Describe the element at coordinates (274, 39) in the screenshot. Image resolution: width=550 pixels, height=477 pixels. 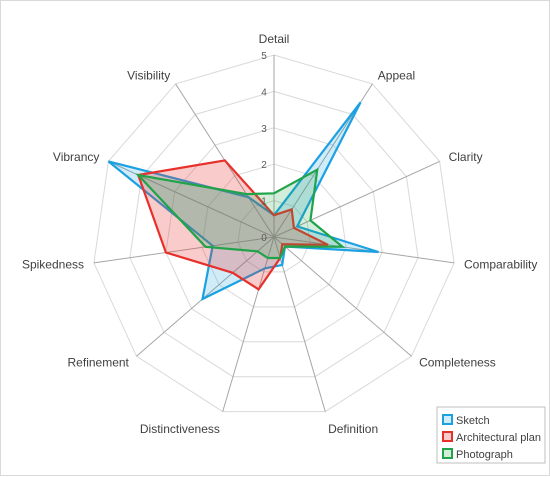
I see `axis-label-detail: Detail` at that location.